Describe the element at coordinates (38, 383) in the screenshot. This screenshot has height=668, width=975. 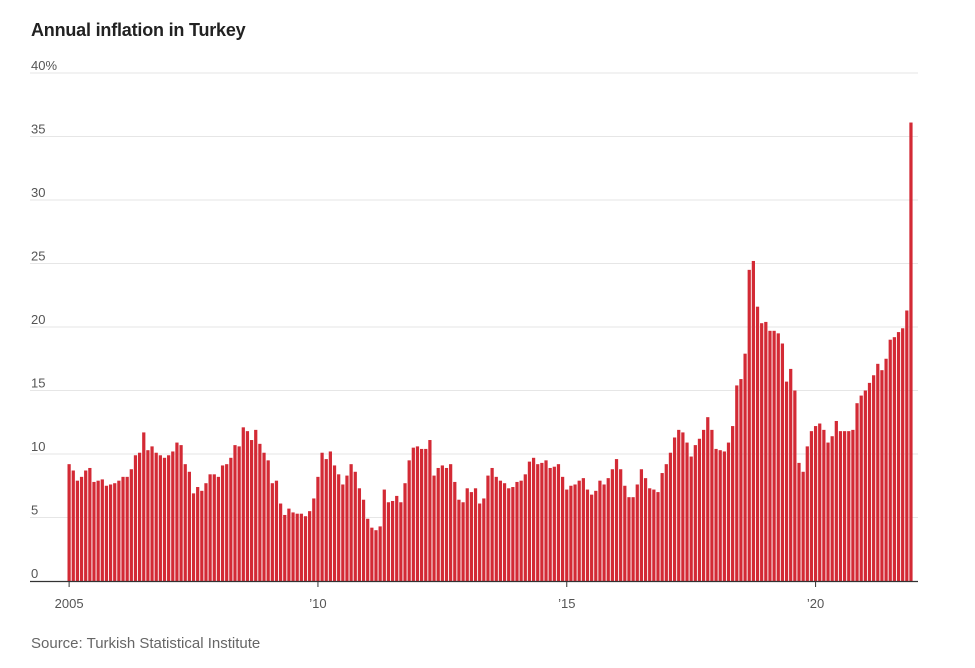
I see `y-tick-label: 15` at that location.